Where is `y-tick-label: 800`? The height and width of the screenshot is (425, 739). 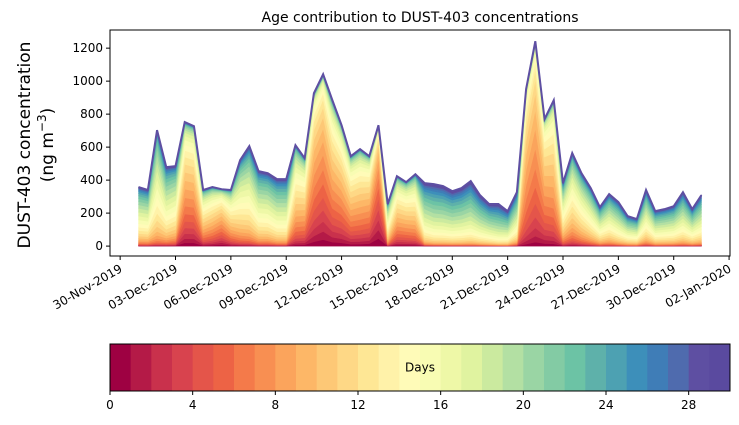 y-tick-label: 800 is located at coordinates (91, 114).